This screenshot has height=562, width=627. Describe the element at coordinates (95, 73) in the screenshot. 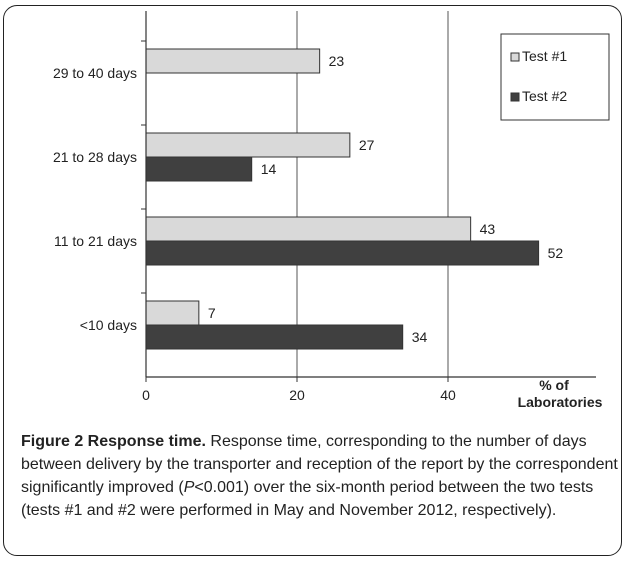

I see `category-label-29-to-40-days: 29 to 40 days` at that location.